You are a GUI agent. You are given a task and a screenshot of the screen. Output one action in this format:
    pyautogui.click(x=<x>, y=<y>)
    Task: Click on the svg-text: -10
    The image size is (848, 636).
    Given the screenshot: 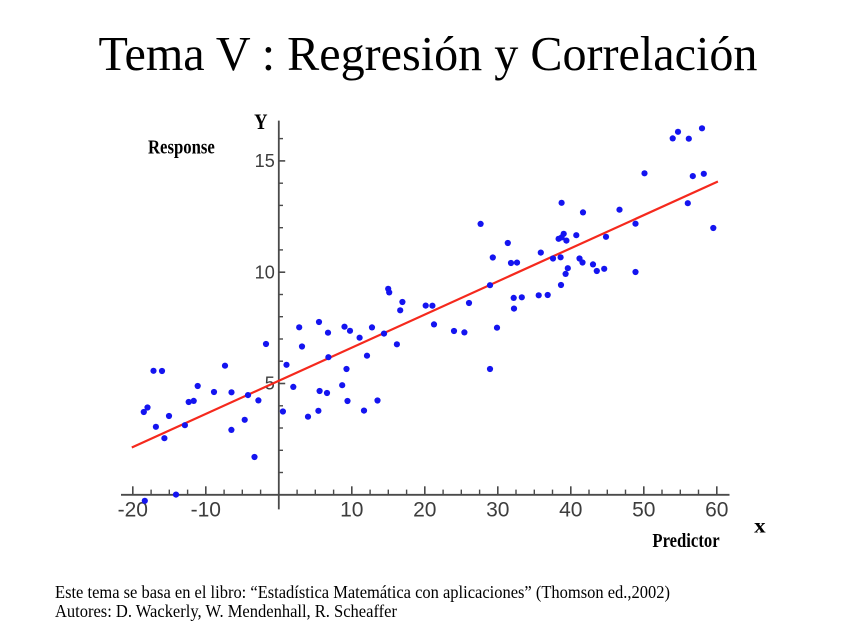 What is the action you would take?
    pyautogui.click(x=206, y=509)
    